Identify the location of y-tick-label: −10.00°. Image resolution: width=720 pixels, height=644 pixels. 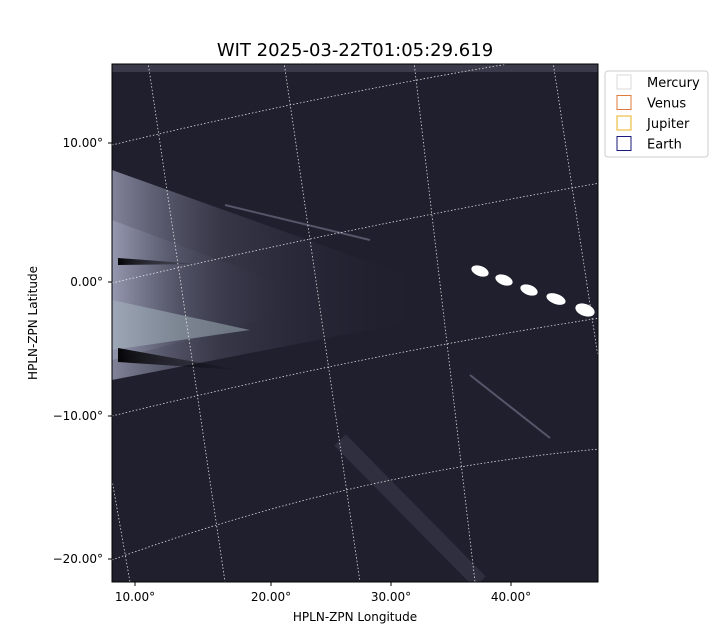
(78, 416).